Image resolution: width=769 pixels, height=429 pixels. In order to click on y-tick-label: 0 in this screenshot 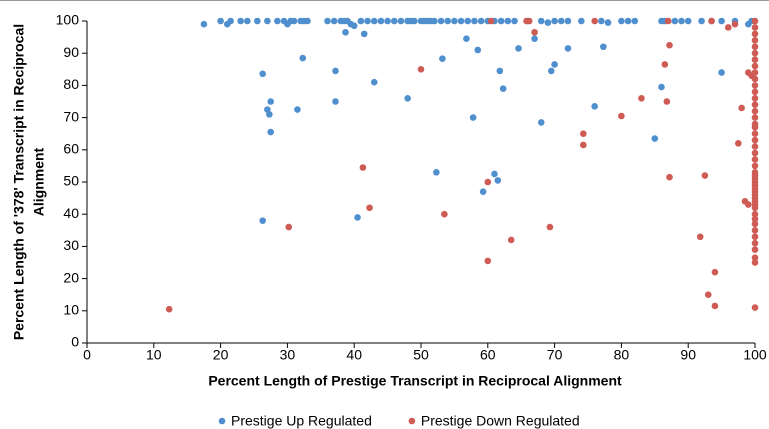, I will do `click(75, 342)`.